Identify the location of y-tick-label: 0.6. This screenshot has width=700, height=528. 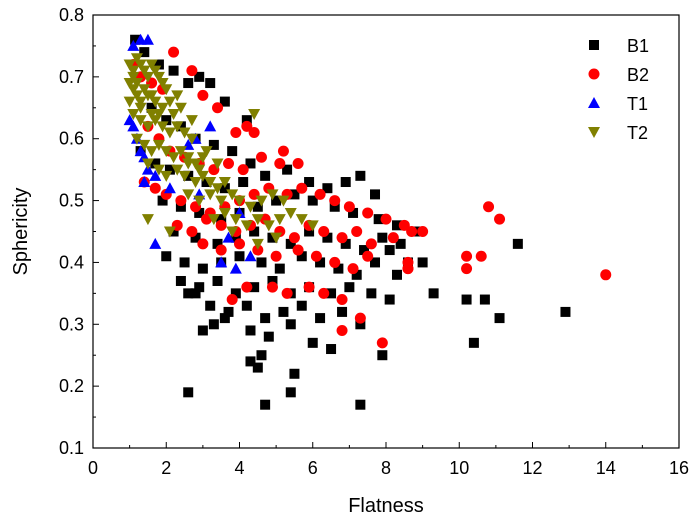
(71, 139).